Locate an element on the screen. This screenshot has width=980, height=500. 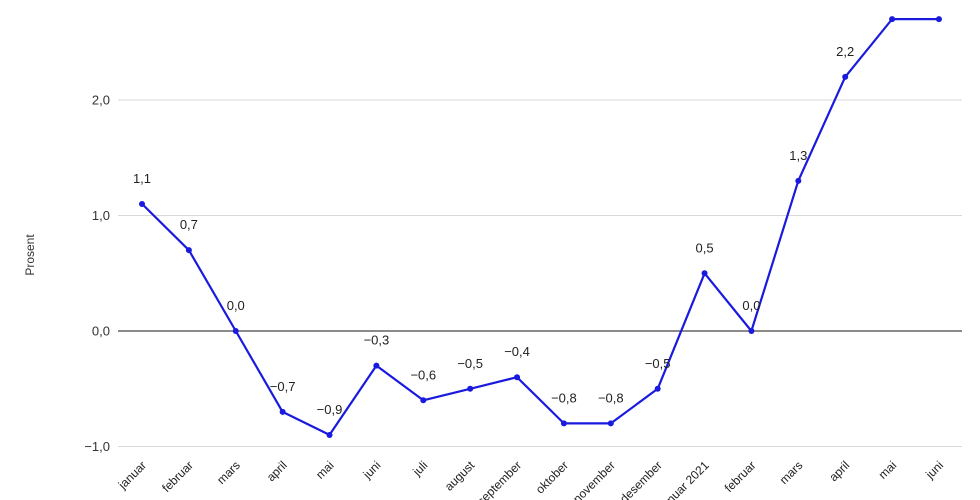
x-tick-label: januar is located at coordinates (132, 475).